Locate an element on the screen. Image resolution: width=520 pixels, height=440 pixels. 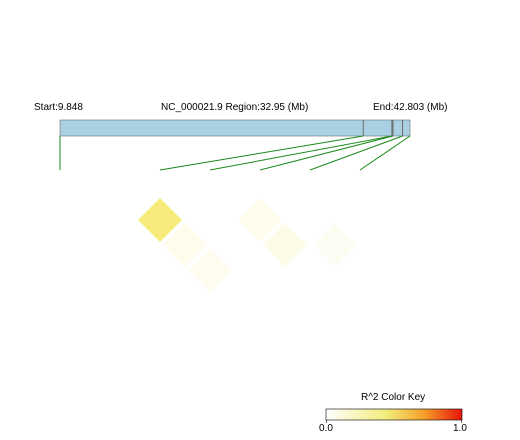
region-start-label: Start:9.848 is located at coordinates (58, 107).